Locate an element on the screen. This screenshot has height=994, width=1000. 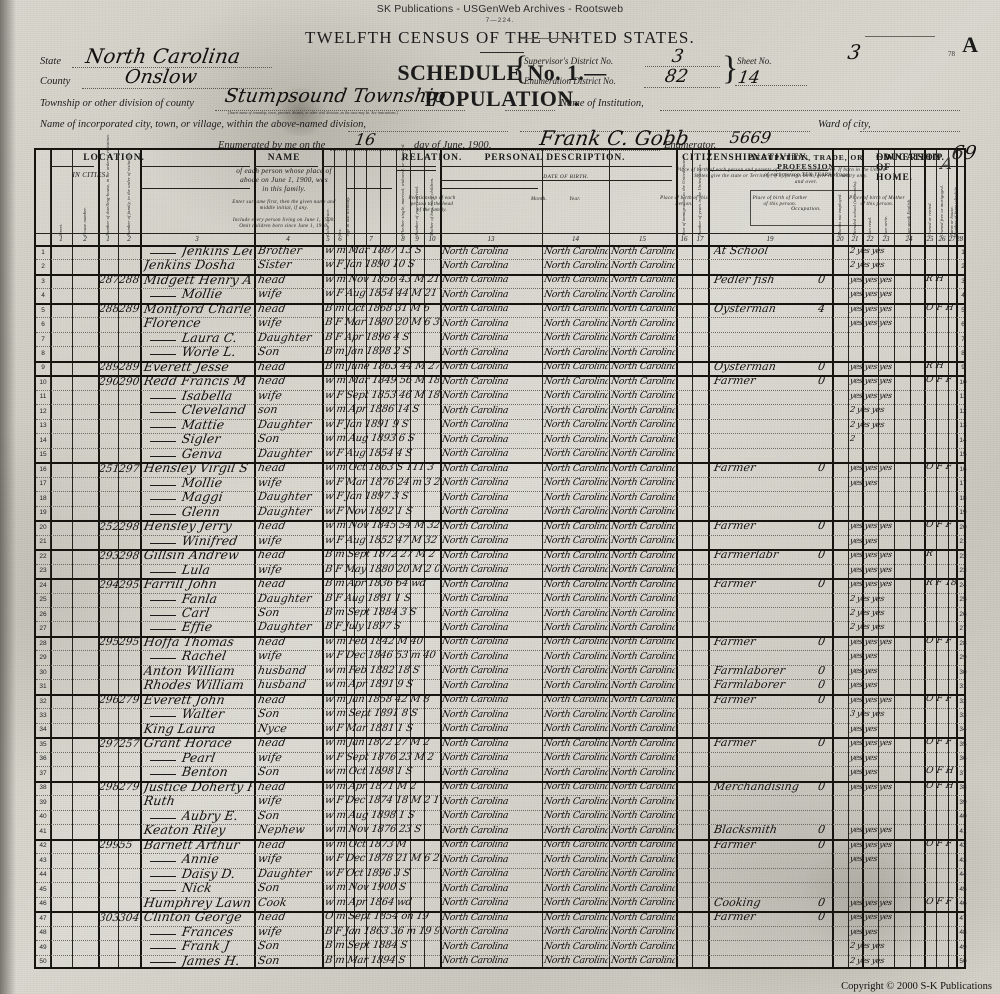
cell-name: Jenkins Lee is located at coordinates (217, 250).